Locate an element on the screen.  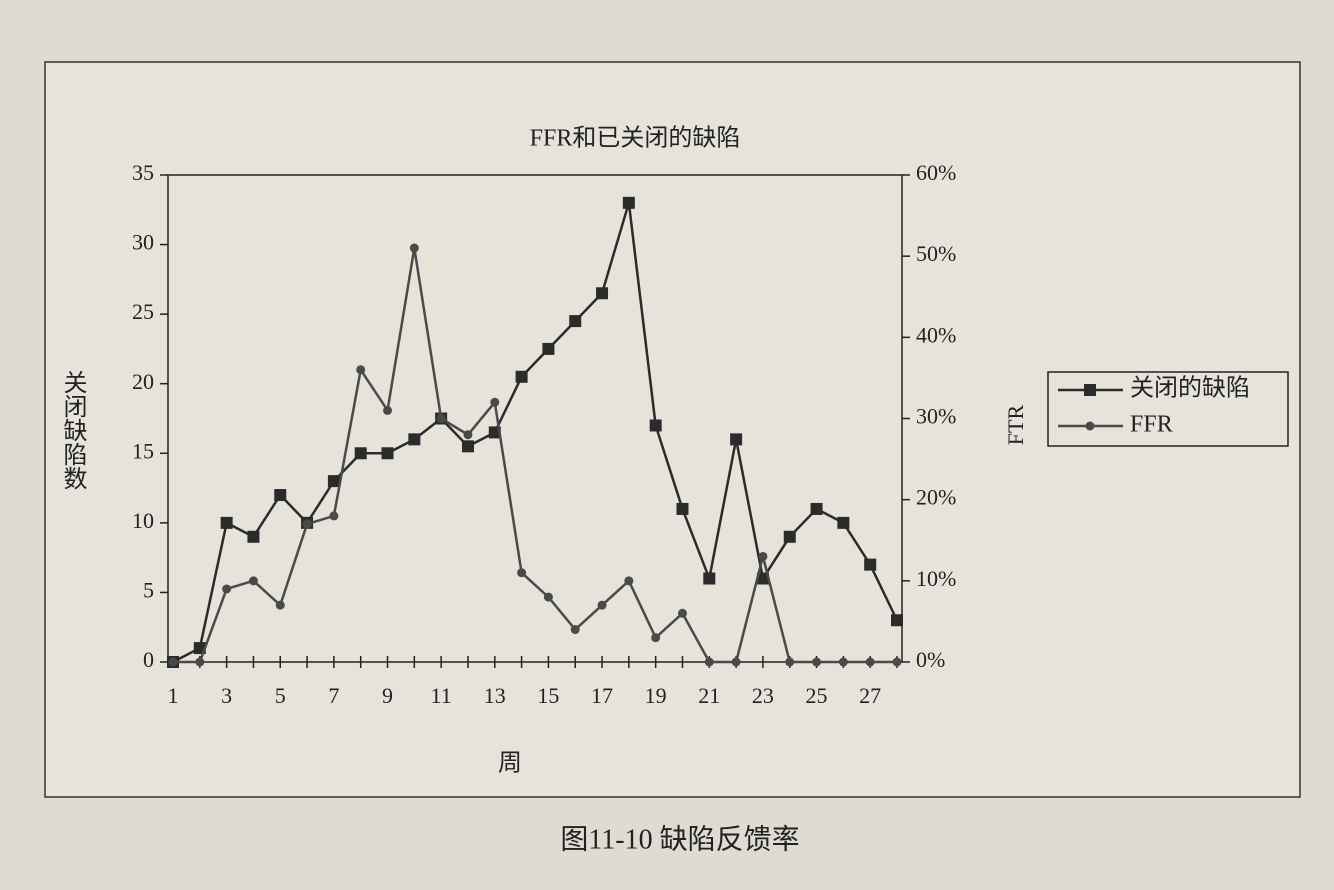
x-tick-label: 21 is located at coordinates (709, 695).